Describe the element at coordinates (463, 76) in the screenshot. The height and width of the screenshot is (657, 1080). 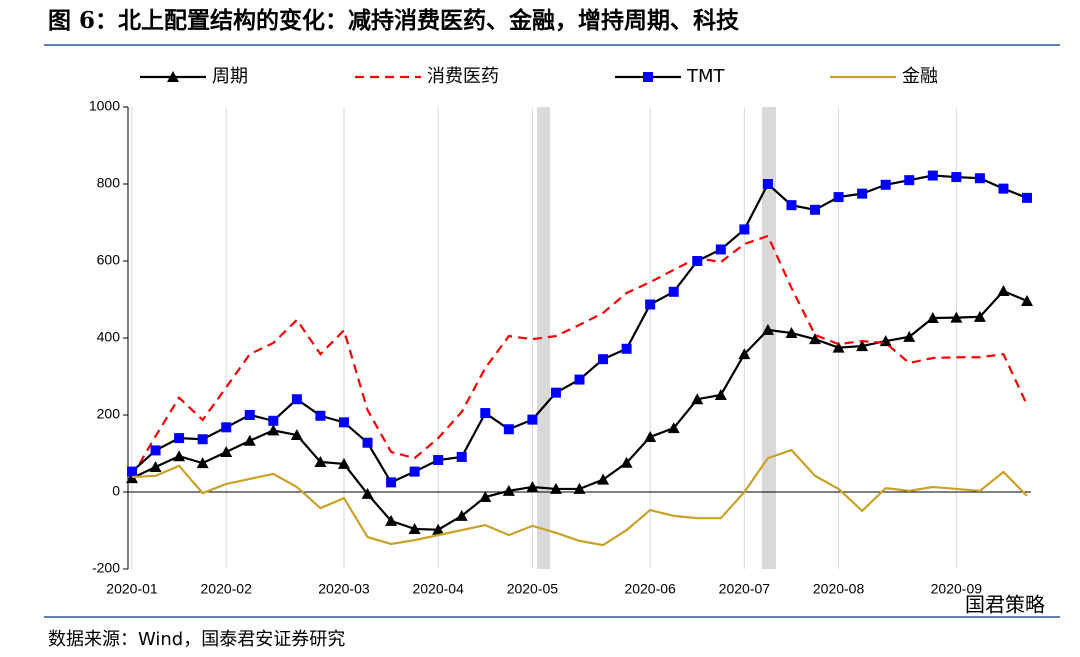
I see `legend-label: 消费医药` at that location.